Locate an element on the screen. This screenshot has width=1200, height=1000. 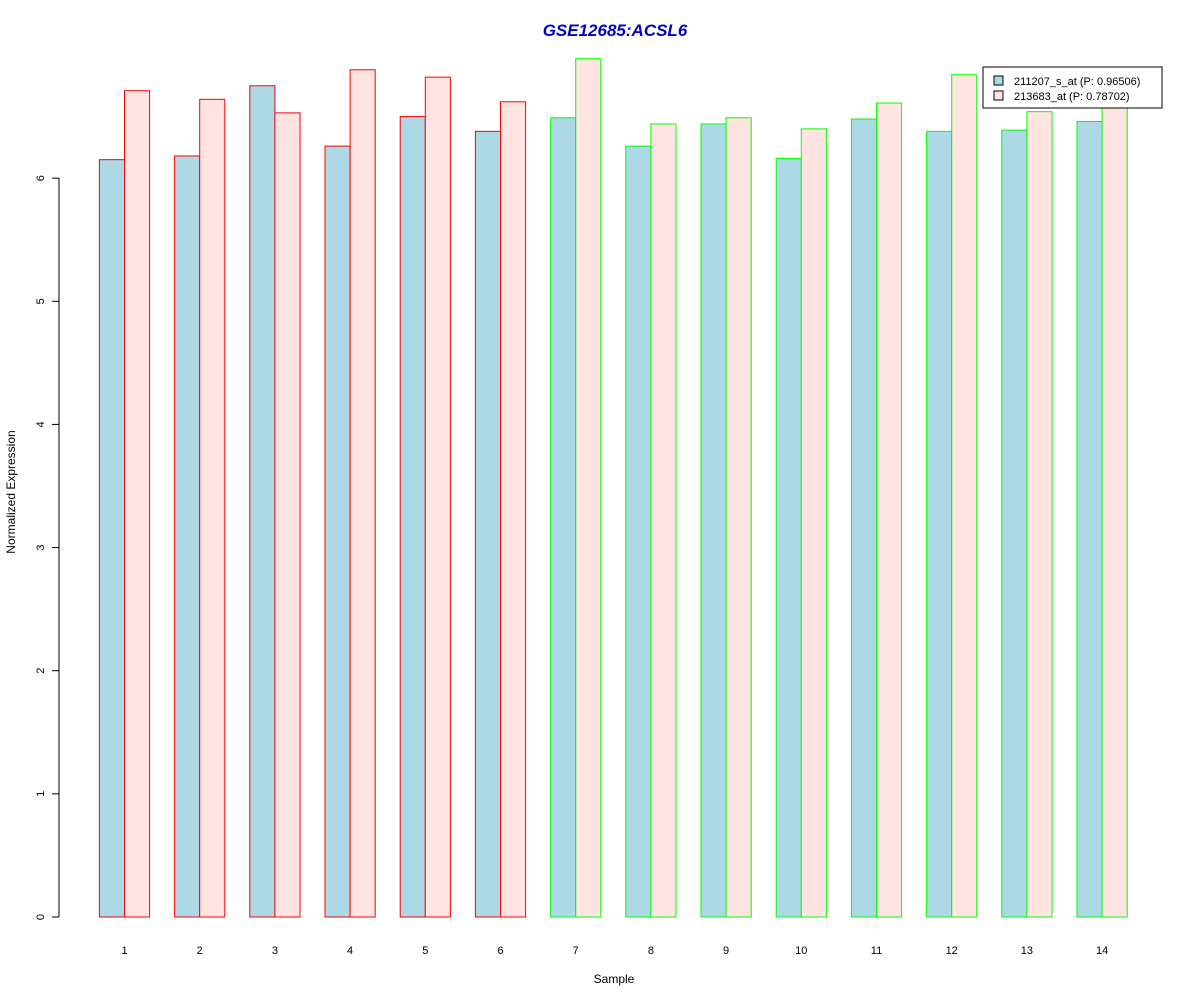
x-tick-label: 6 is located at coordinates (500, 951).